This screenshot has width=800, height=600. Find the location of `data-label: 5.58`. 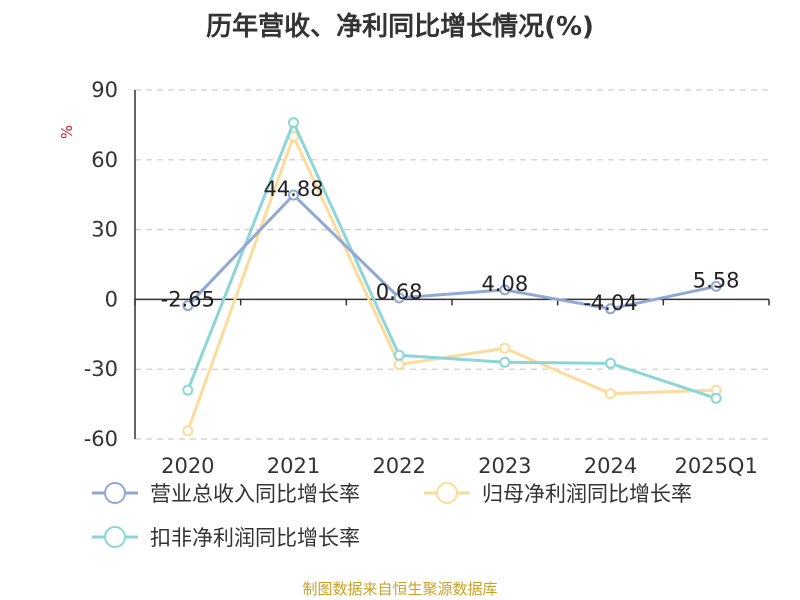

data-label: 5.58 is located at coordinates (716, 280).